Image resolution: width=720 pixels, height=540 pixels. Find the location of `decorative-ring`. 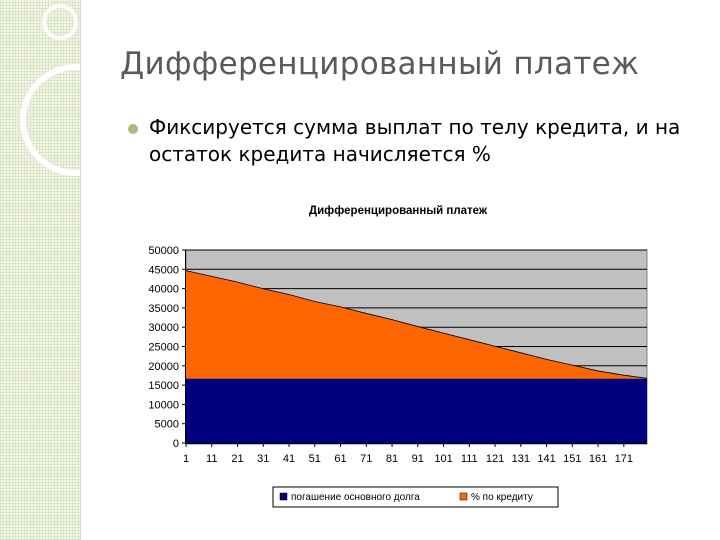

decorative-ring is located at coordinates (76, 120).